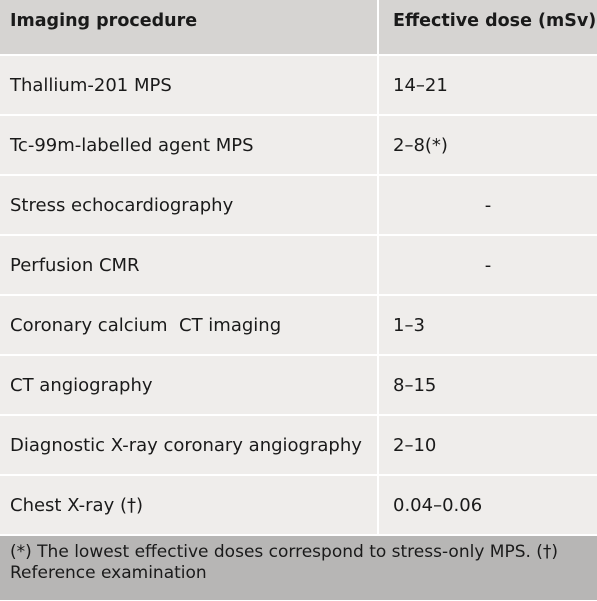 The width and height of the screenshot is (597, 601). Describe the element at coordinates (488, 325) in the screenshot. I see `dose-cell: 1–3` at that location.